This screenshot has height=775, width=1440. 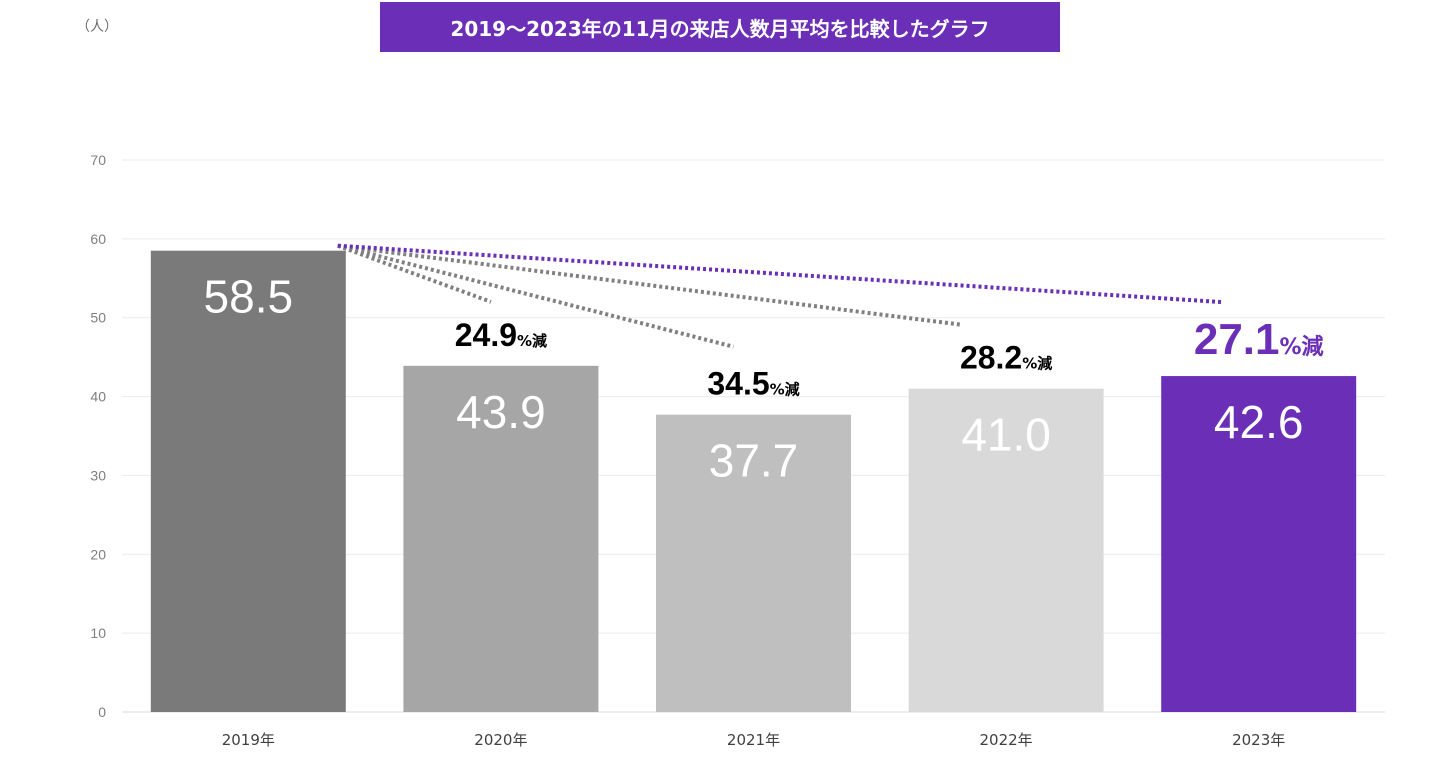 I want to click on y-tick-label: 30, so click(x=98, y=475).